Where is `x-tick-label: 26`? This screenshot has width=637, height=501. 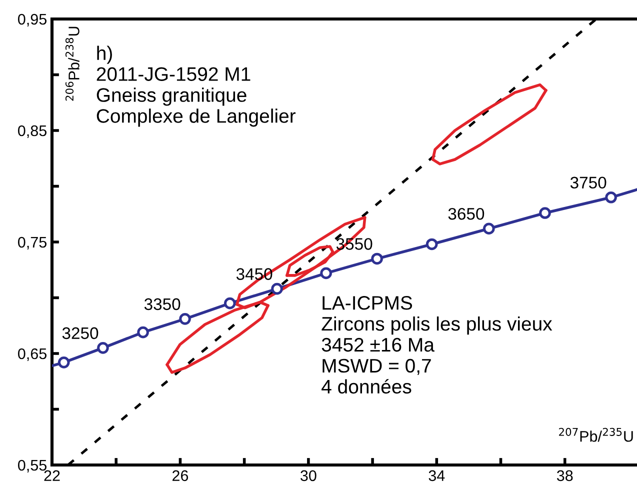
x-tick-label: 26 is located at coordinates (180, 476).